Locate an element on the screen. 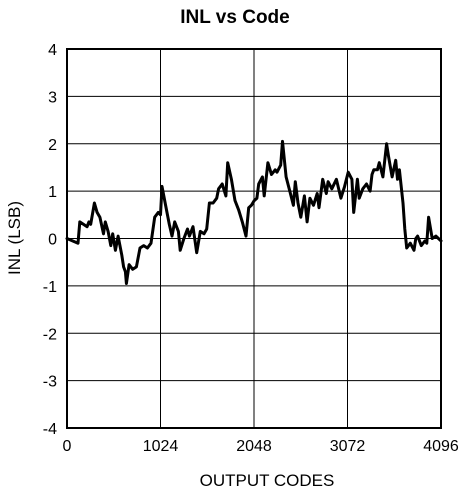 This screenshot has width=465, height=495. x-tick-label: 1024 is located at coordinates (161, 446).